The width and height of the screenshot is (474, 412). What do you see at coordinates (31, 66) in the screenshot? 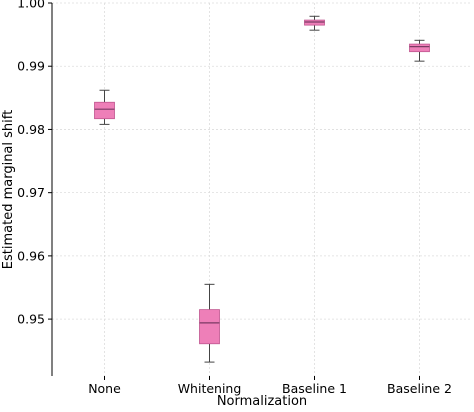
I see `y-tick-label: 0.99` at bounding box center [31, 66].